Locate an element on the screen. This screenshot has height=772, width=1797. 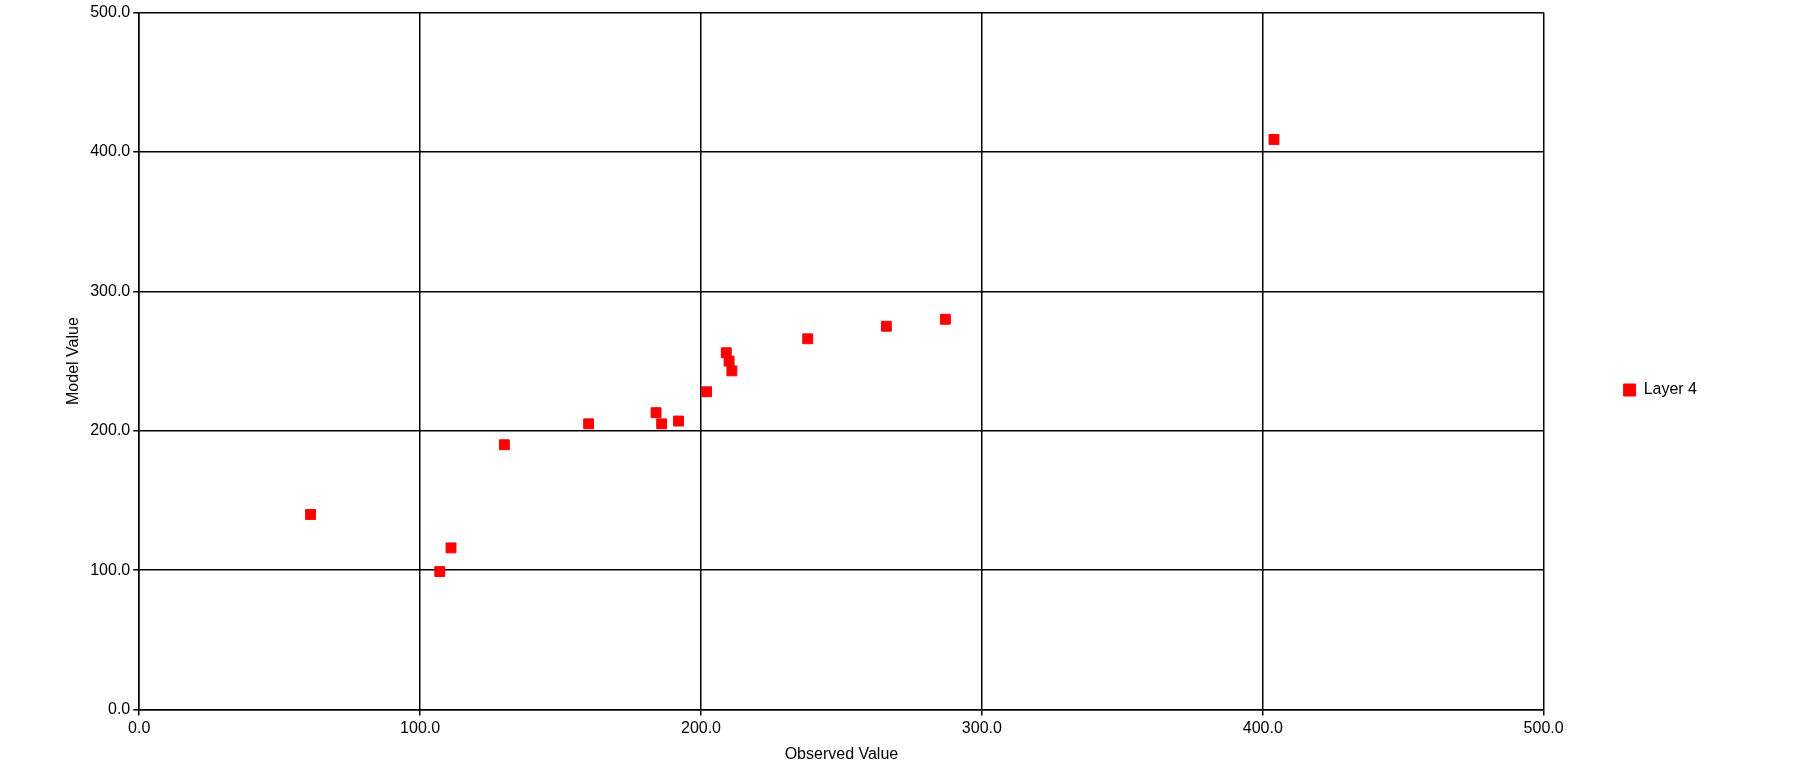
legend-label: Layer 4 is located at coordinates (1670, 389).